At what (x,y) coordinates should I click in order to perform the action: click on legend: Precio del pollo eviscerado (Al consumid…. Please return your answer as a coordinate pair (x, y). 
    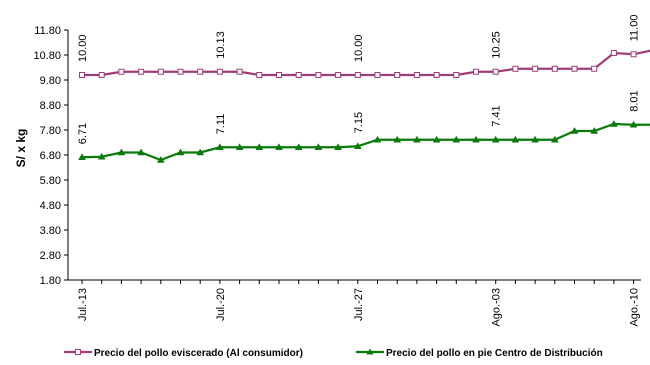
    Looking at the image, I should click on (333, 353).